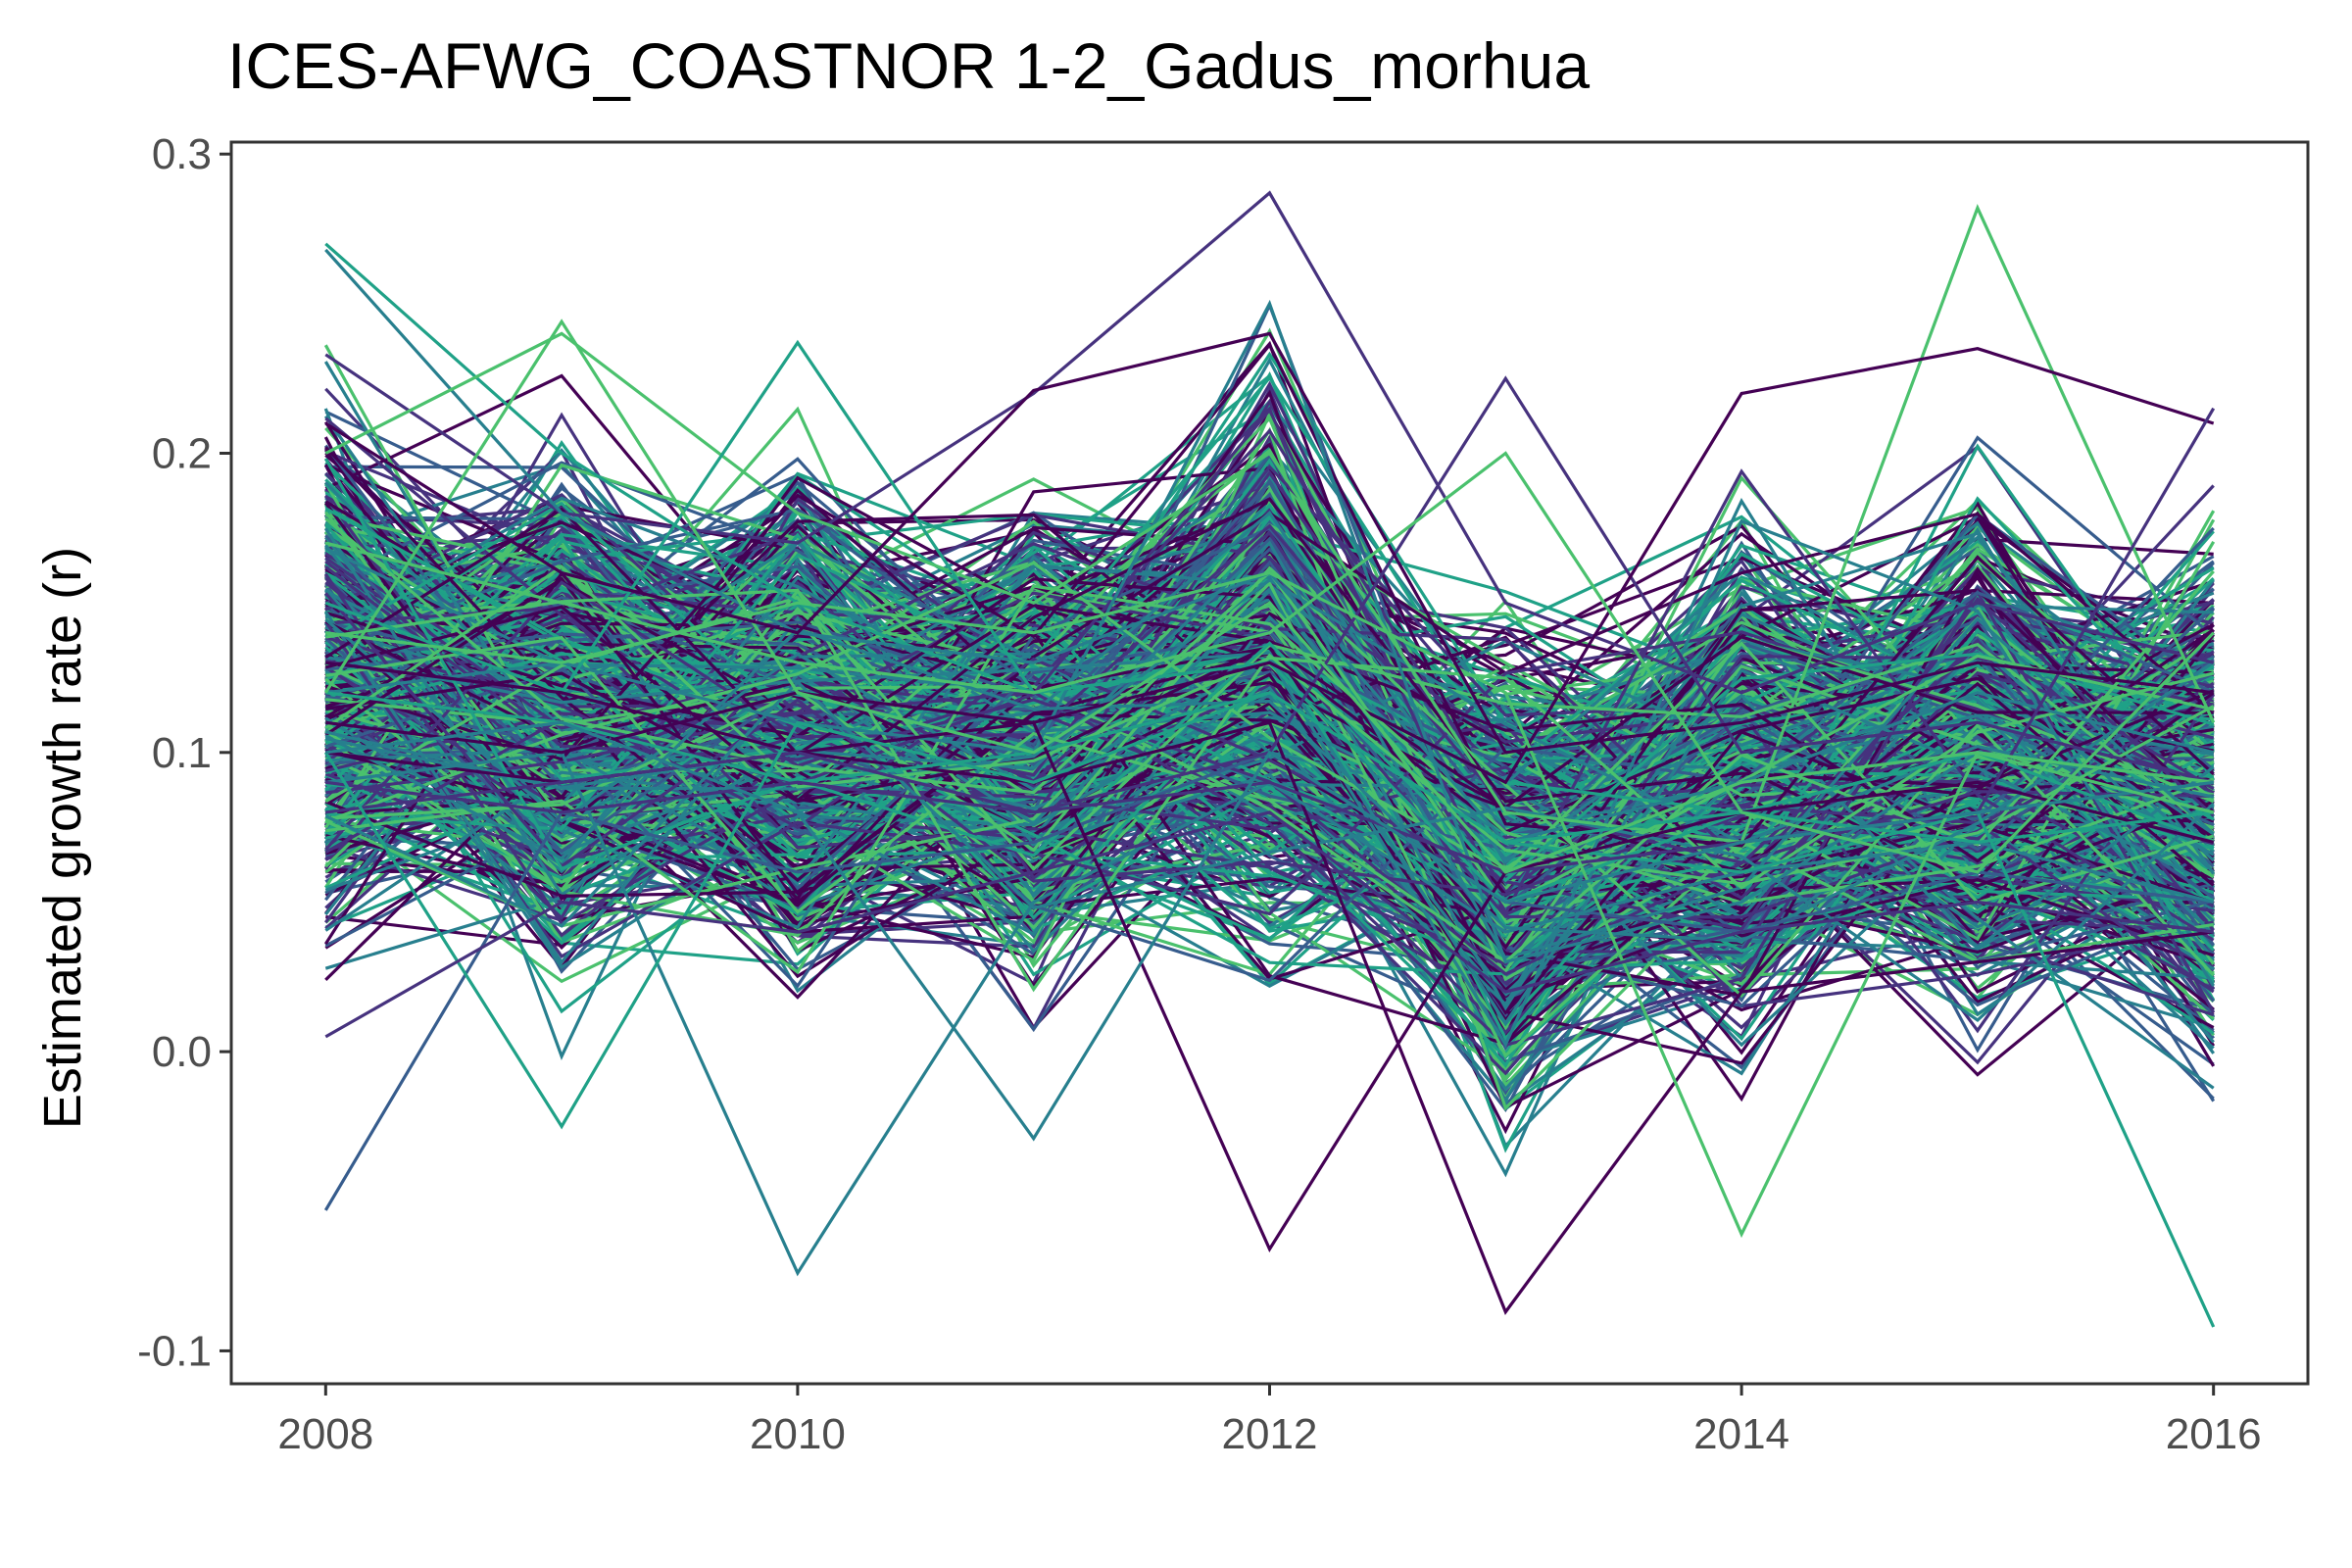 This screenshot has height=1568, width=2352. I want to click on x-axis-ticks: 2008 2010 2012 2014 2016, so click(1269, 1421).